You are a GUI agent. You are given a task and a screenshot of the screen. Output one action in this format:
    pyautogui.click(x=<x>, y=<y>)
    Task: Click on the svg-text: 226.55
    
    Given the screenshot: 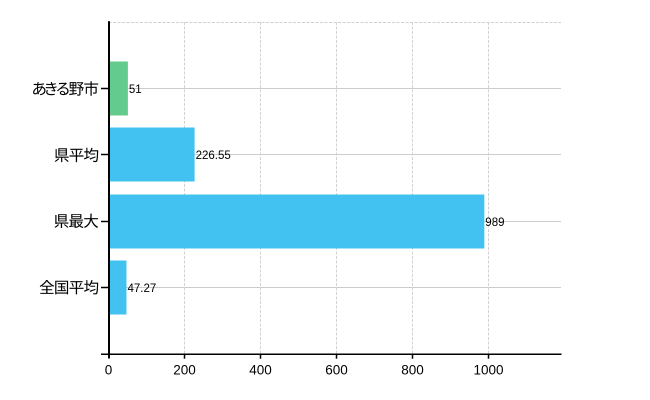 What is the action you would take?
    pyautogui.click(x=213, y=156)
    